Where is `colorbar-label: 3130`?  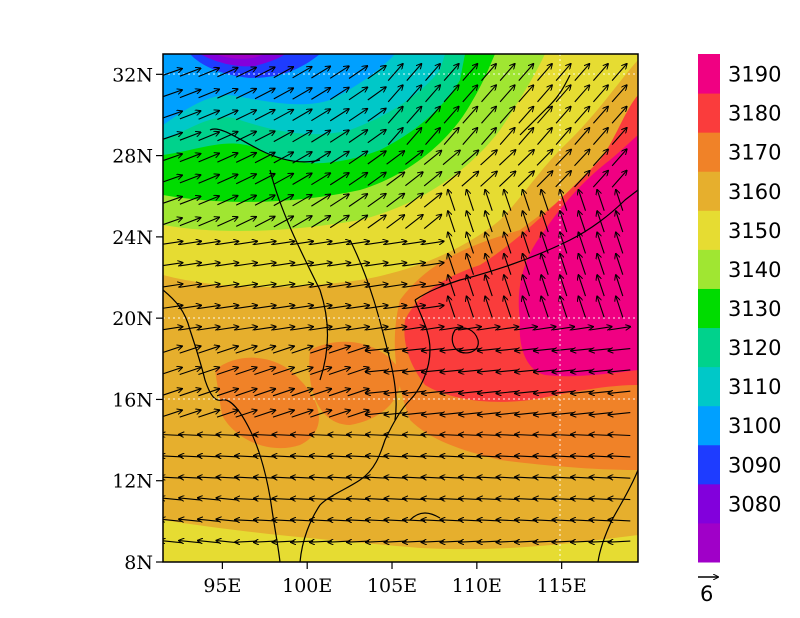 colorbar-label: 3130 is located at coordinates (754, 309).